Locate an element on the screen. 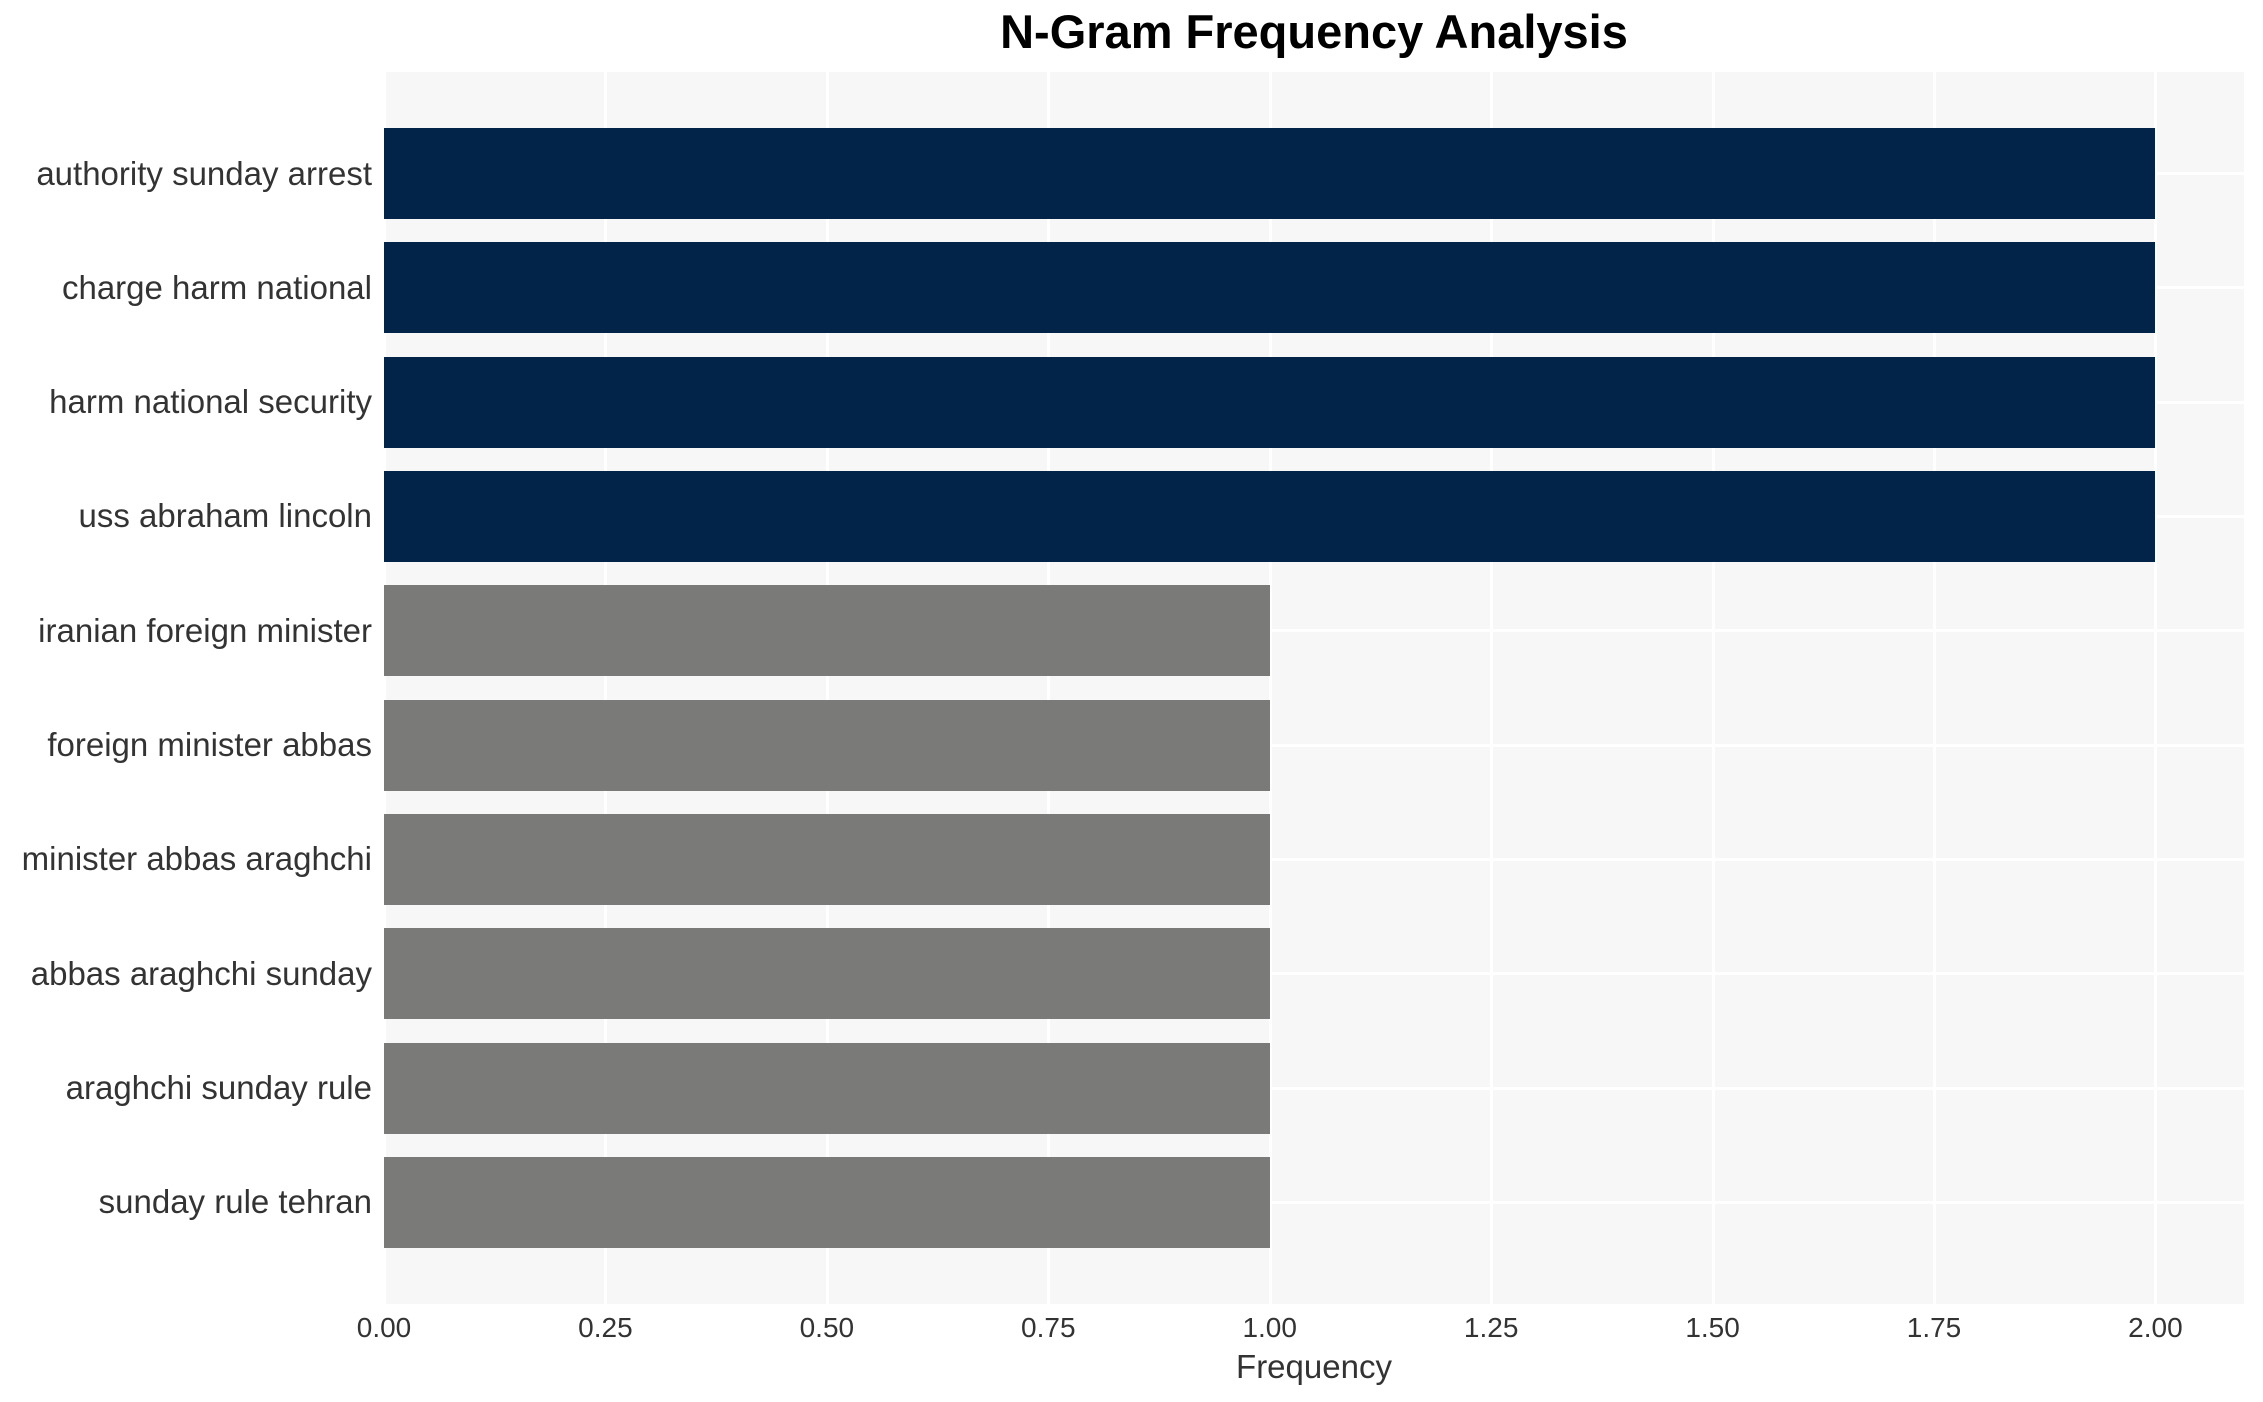 The image size is (2263, 1402). y-axis-label: abbas araghchi sunday is located at coordinates (201, 973).